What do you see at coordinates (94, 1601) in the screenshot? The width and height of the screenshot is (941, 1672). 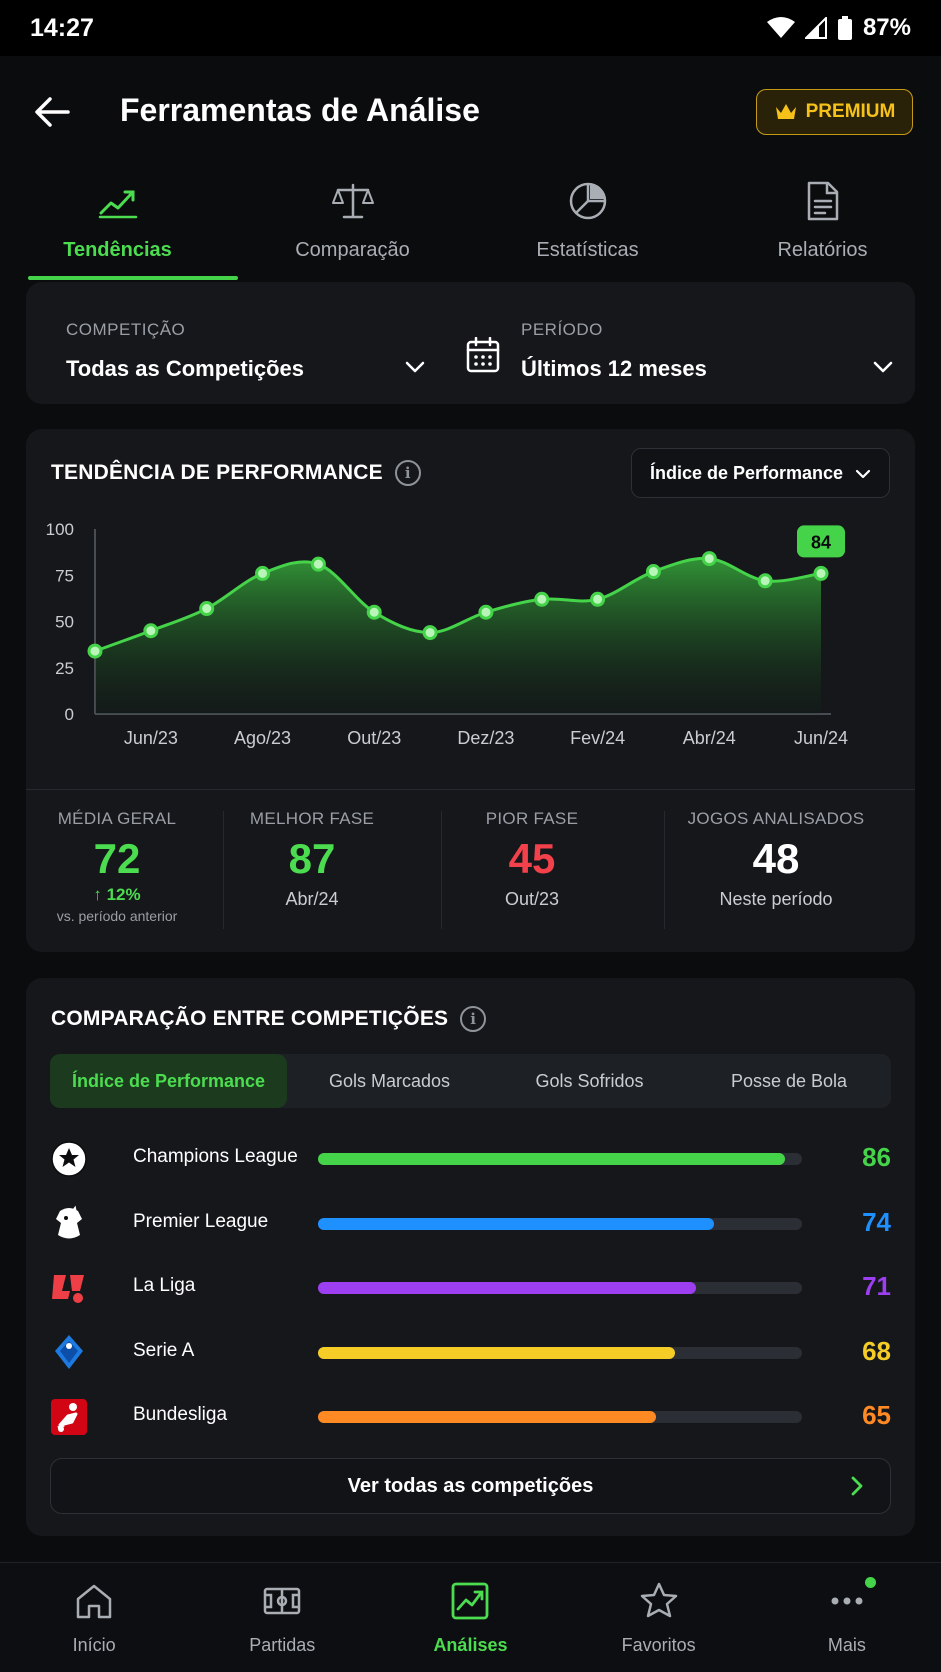 I see `home-icon` at bounding box center [94, 1601].